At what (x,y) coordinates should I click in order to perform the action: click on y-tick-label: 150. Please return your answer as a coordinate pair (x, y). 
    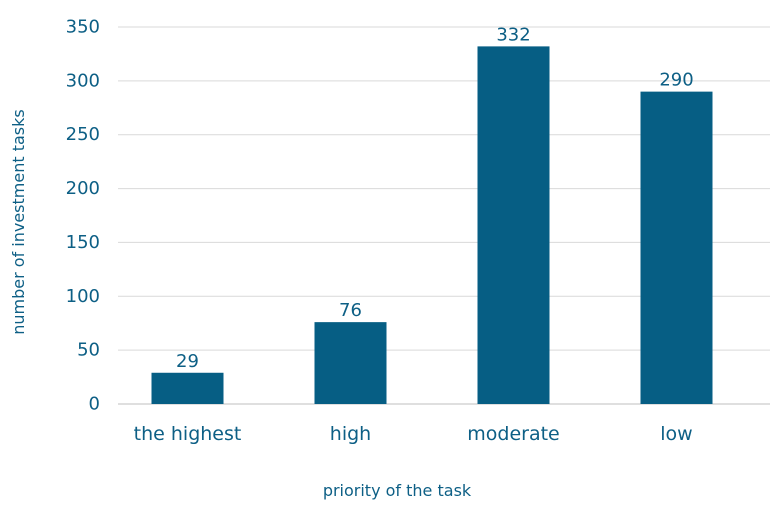
    Looking at the image, I should click on (83, 242).